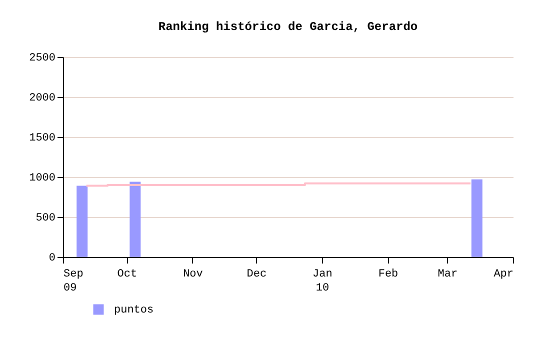 This screenshot has width=546, height=340. I want to click on x-tick-label: Sep 09, so click(74, 281).